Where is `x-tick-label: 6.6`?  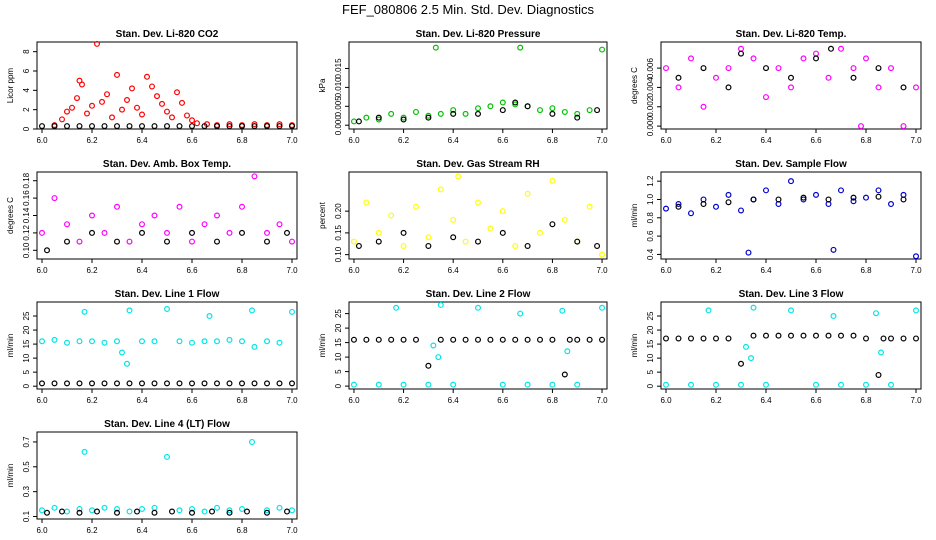 x-tick-label: 6.6 is located at coordinates (192, 530).